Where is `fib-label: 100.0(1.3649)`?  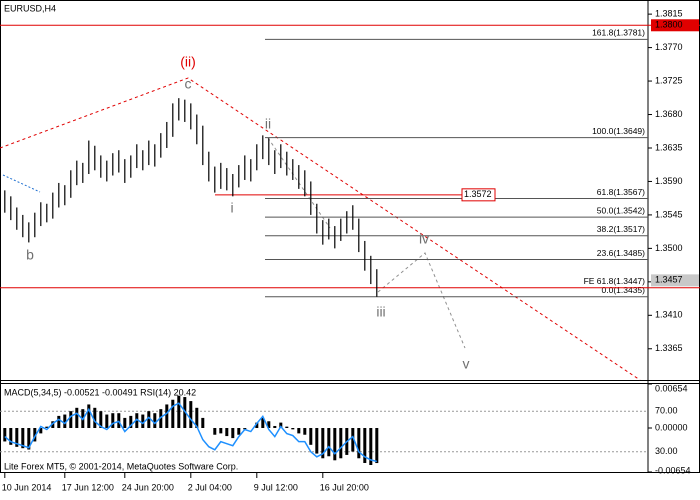 fib-label: 100.0(1.3649) is located at coordinates (618, 131).